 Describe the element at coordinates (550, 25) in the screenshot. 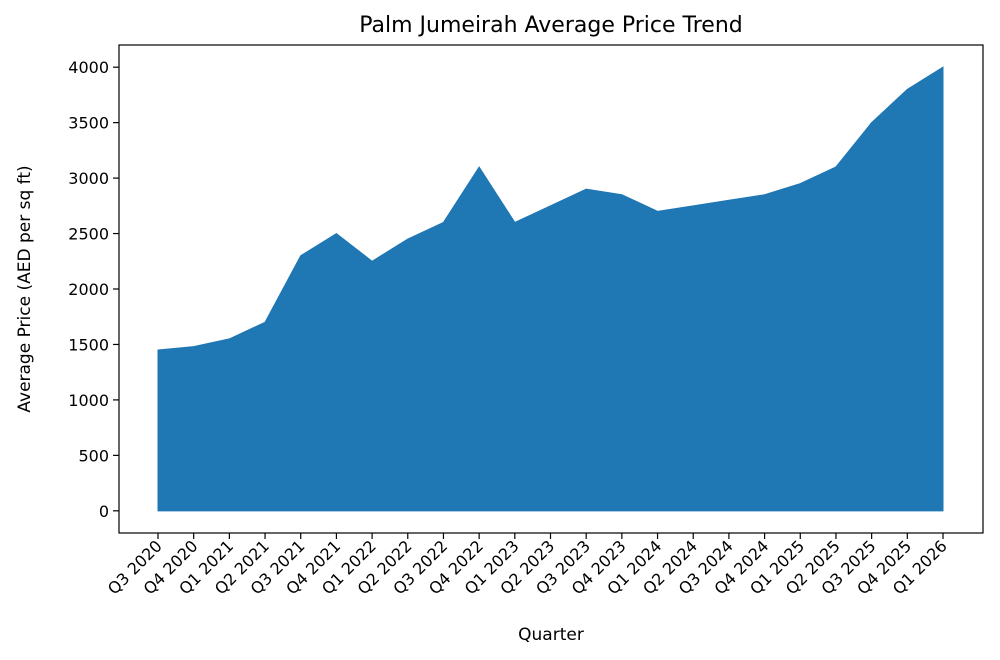

I see `chart-title: Palm Jumeirah Average Price Trend` at that location.